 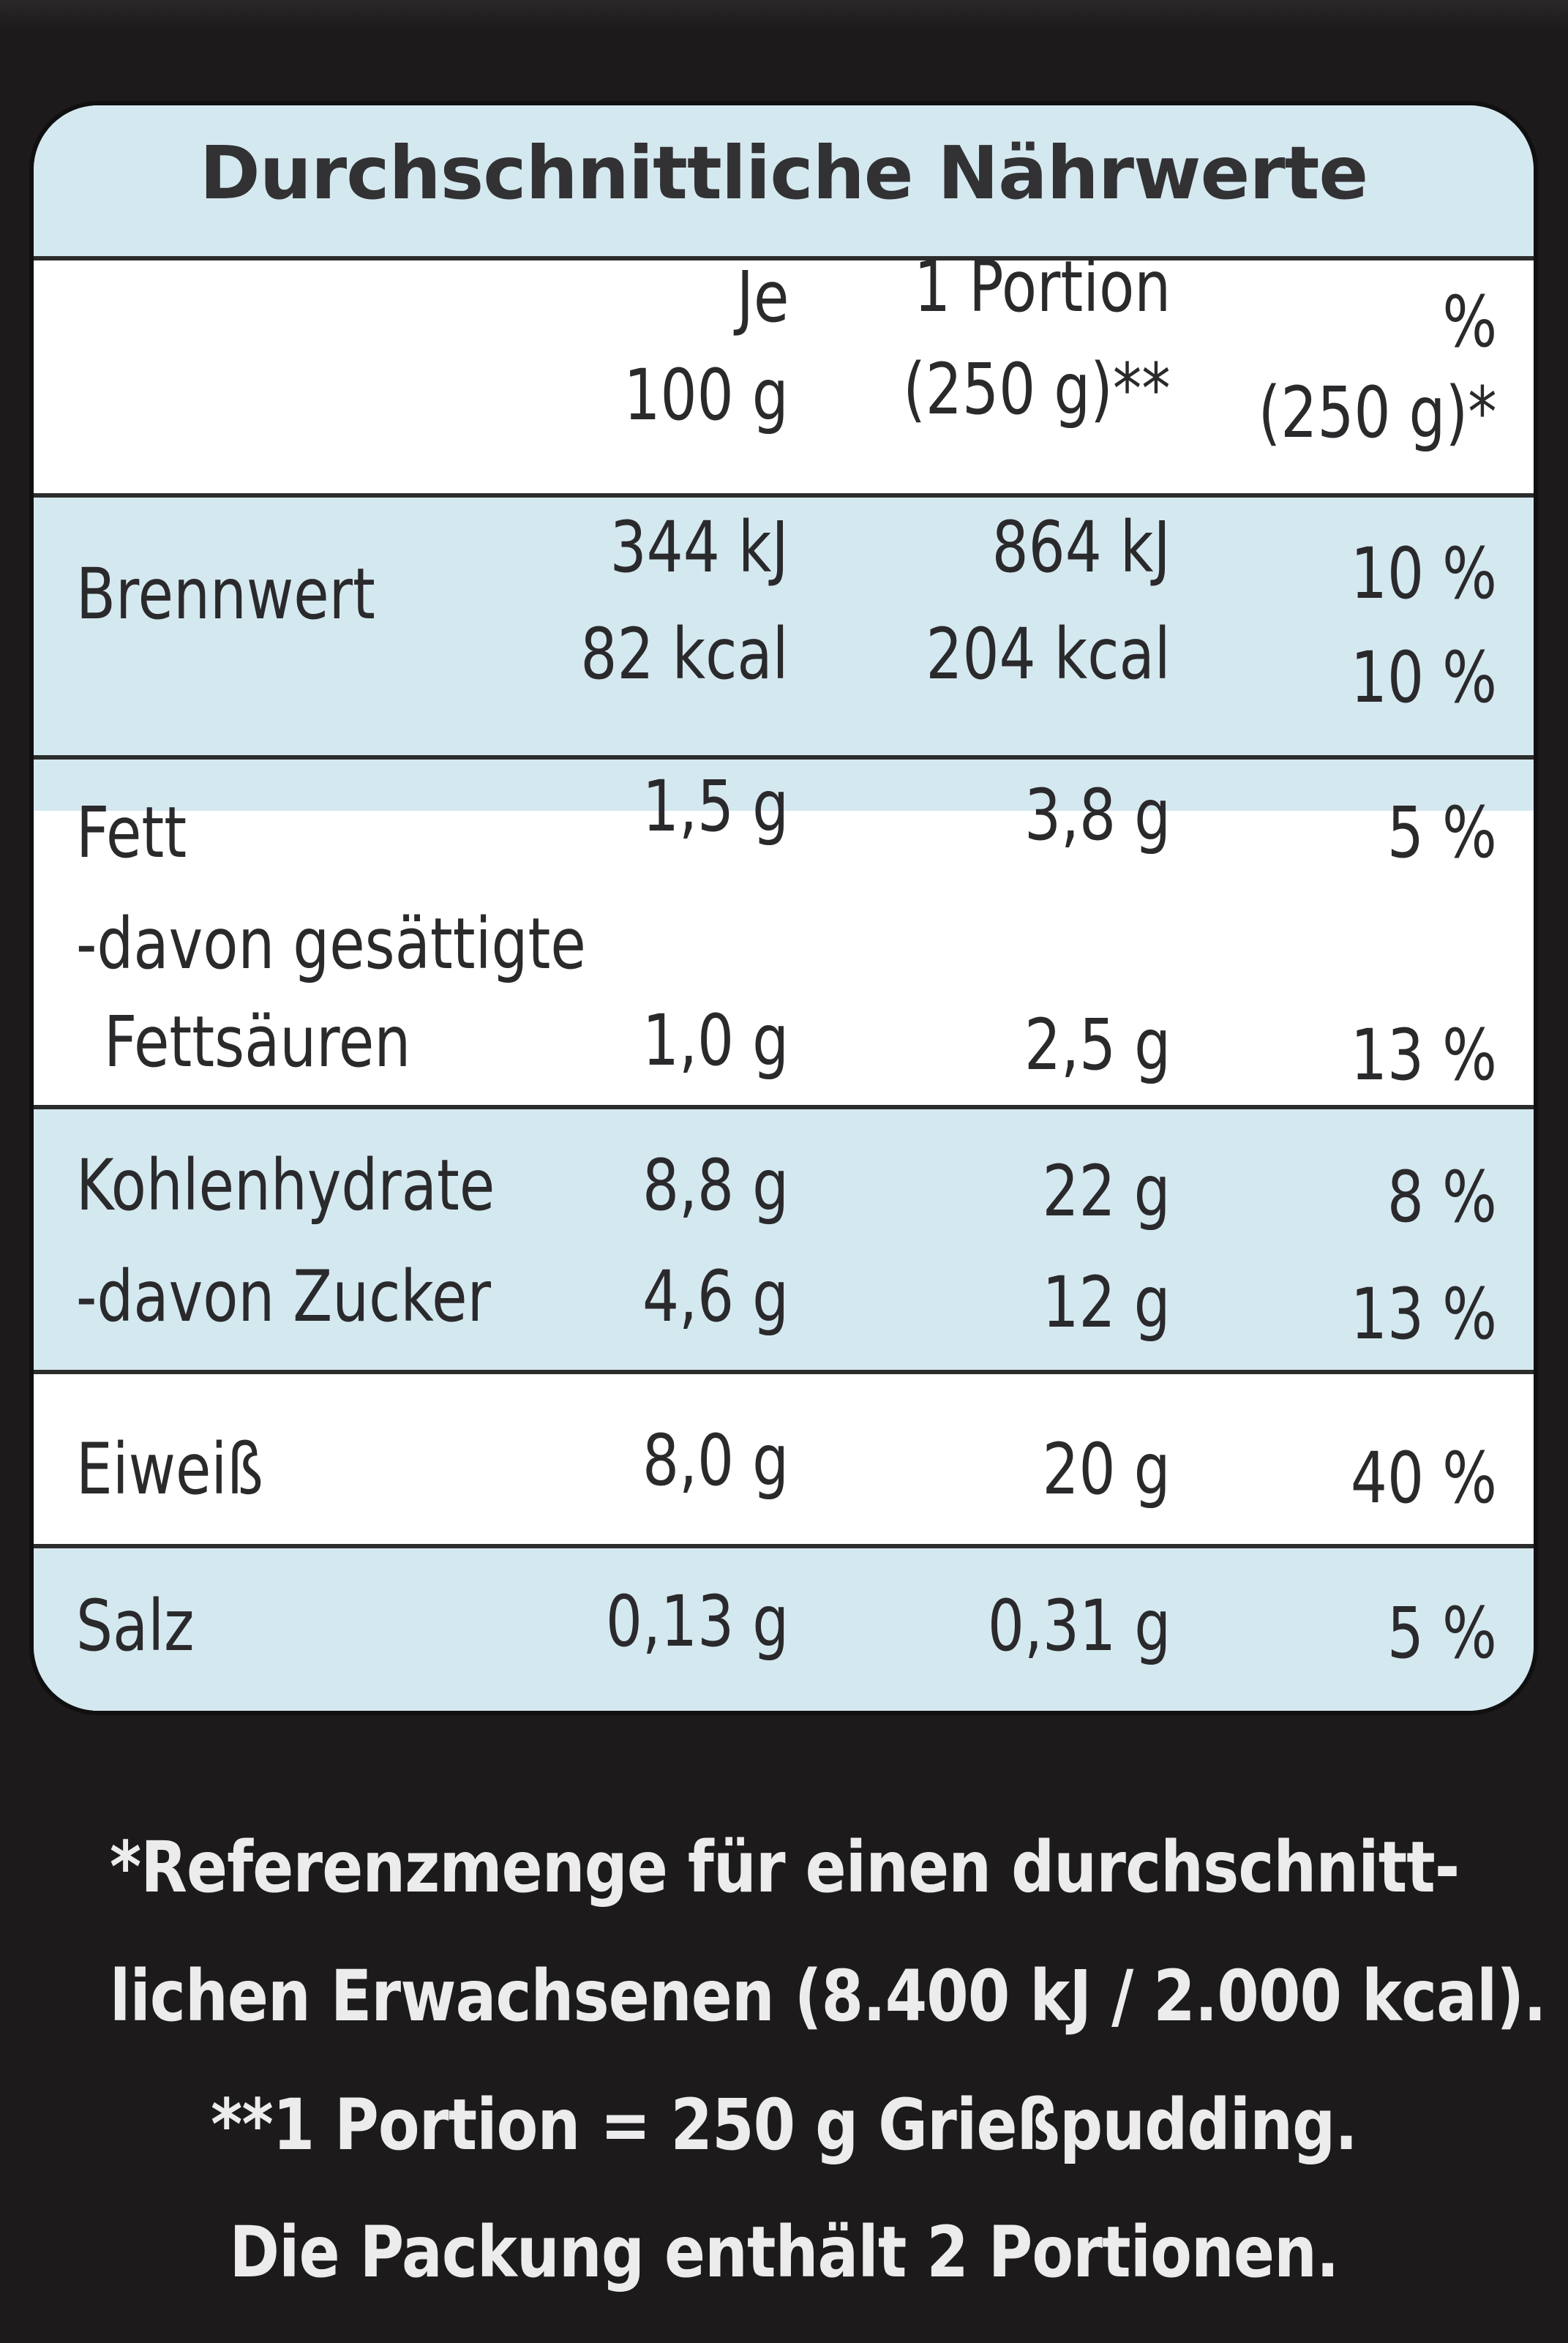 What do you see at coordinates (225, 594) in the screenshot?
I see `row-label-brennwert: Brennwert` at bounding box center [225, 594].